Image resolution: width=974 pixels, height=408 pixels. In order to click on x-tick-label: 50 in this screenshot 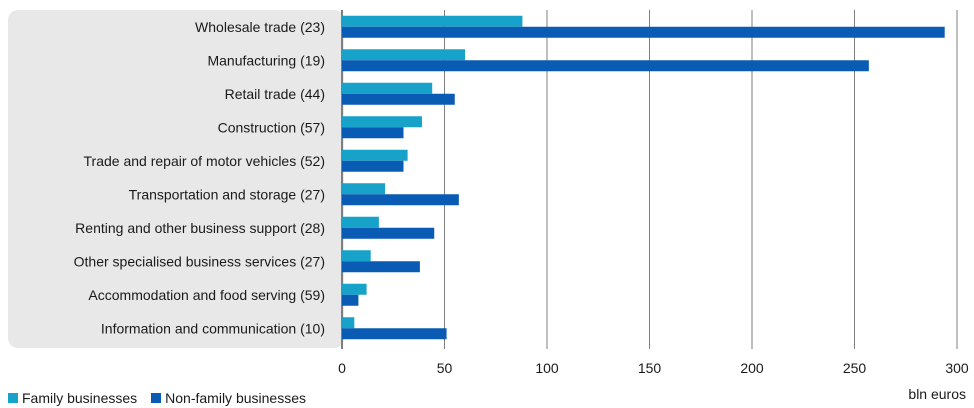, I will do `click(445, 368)`.